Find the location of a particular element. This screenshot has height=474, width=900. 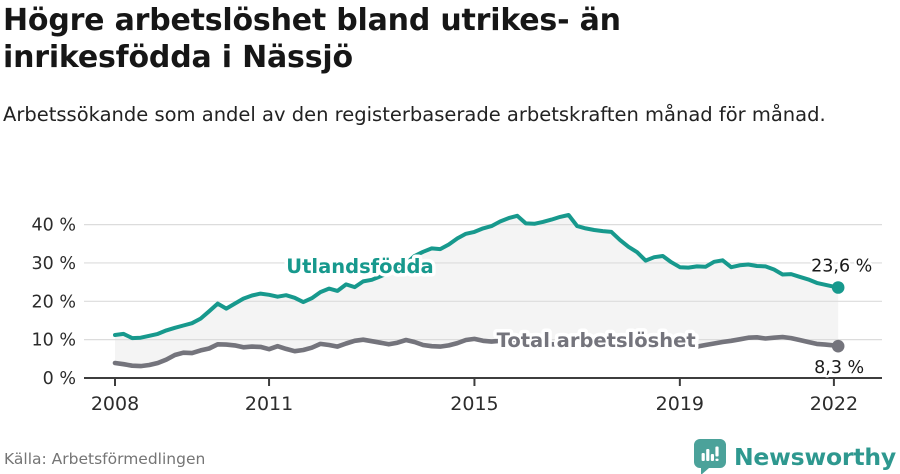

newsworthy-logo: Newsworthy is located at coordinates (794, 456).